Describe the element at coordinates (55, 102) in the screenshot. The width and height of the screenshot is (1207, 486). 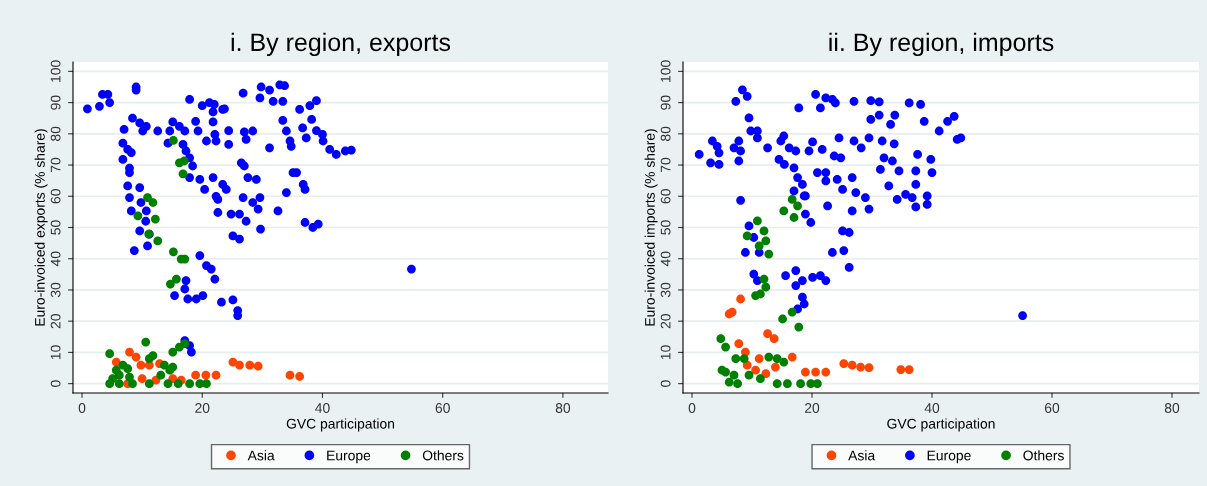
I see `y-tick-label: 90` at that location.